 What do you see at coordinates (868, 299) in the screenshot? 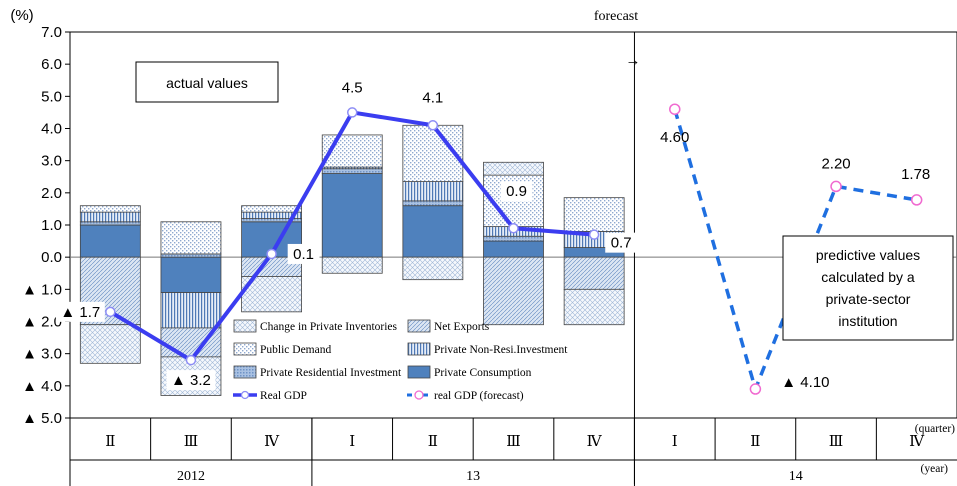
I see `predictive-values-line: private-sector` at bounding box center [868, 299].